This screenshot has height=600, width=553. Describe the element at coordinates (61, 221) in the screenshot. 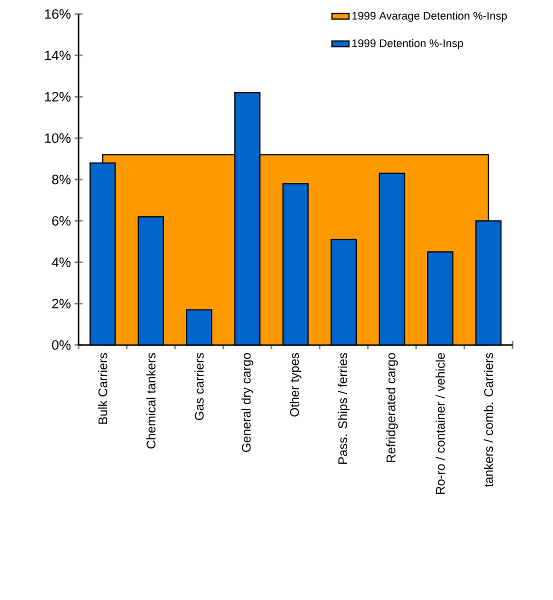

I see `y-tick-label: 6%` at that location.